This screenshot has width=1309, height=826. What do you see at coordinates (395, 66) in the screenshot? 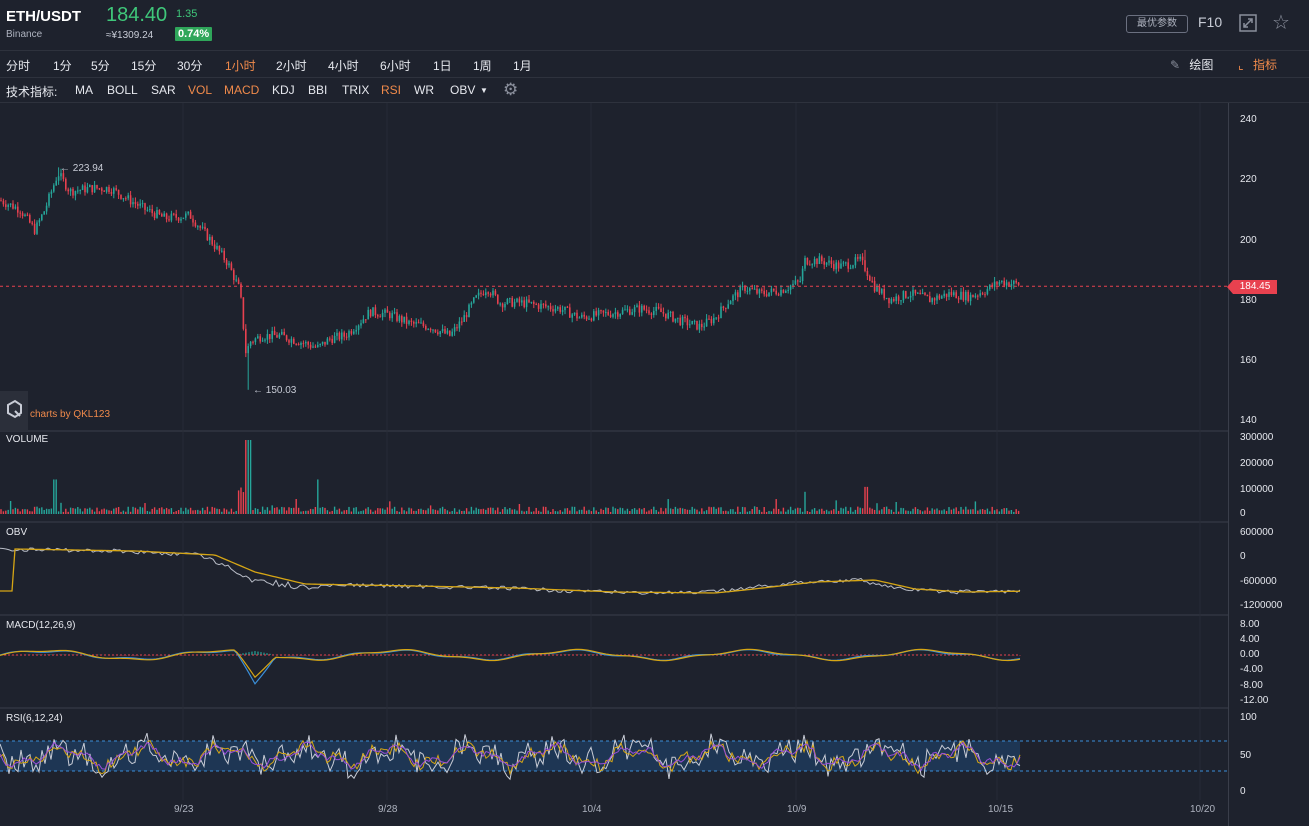
I see `timeframe-8: 6小时` at bounding box center [395, 66].